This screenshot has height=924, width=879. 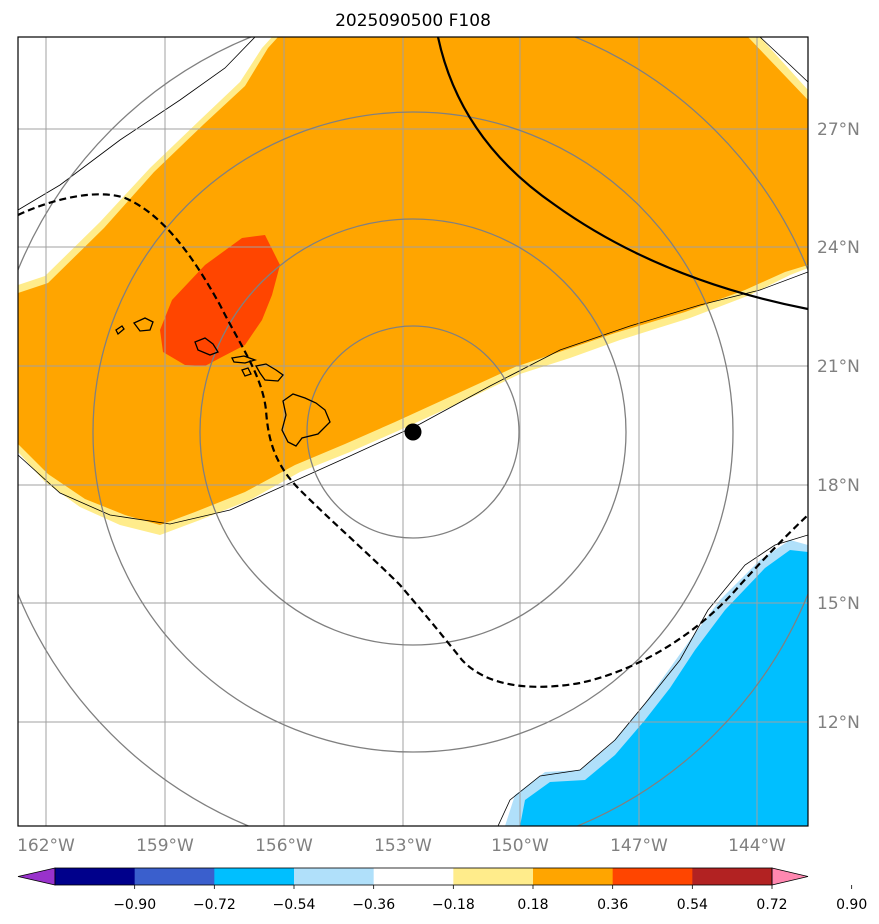 I want to click on colorbar-extend-low, so click(x=36, y=876).